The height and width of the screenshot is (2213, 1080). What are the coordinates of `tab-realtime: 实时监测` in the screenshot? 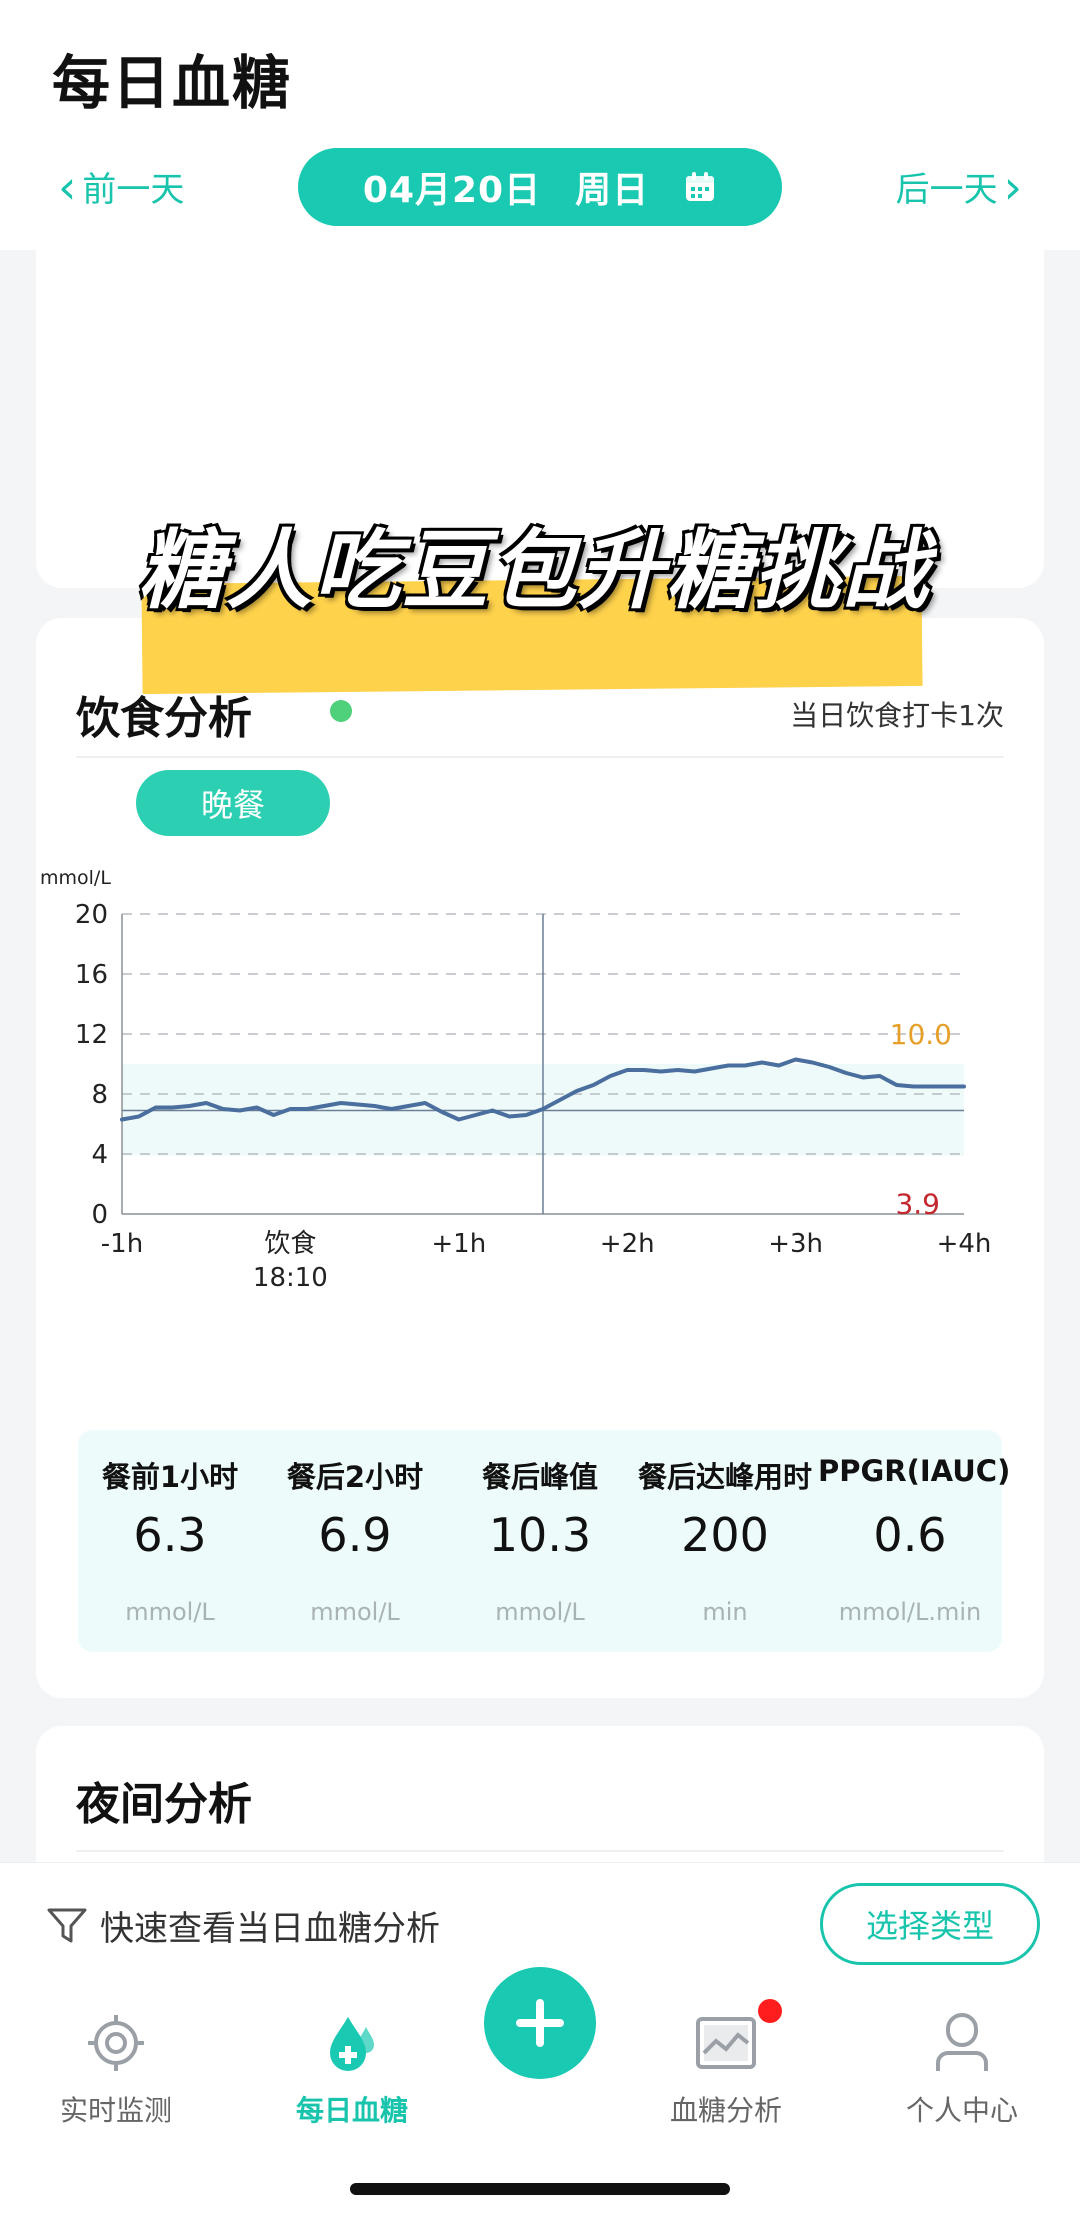 It's located at (116, 2070).